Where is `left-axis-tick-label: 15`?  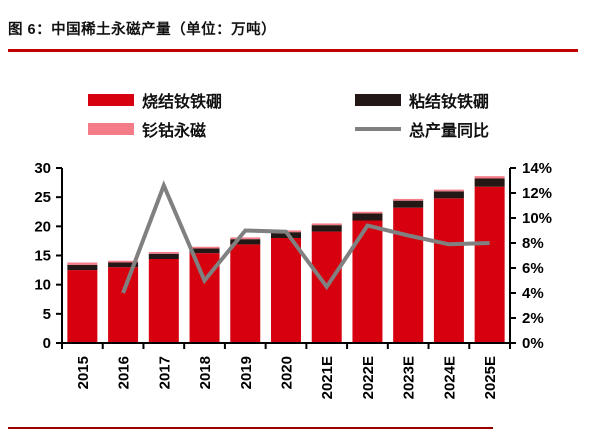
left-axis-tick-label: 15 is located at coordinates (42, 256).